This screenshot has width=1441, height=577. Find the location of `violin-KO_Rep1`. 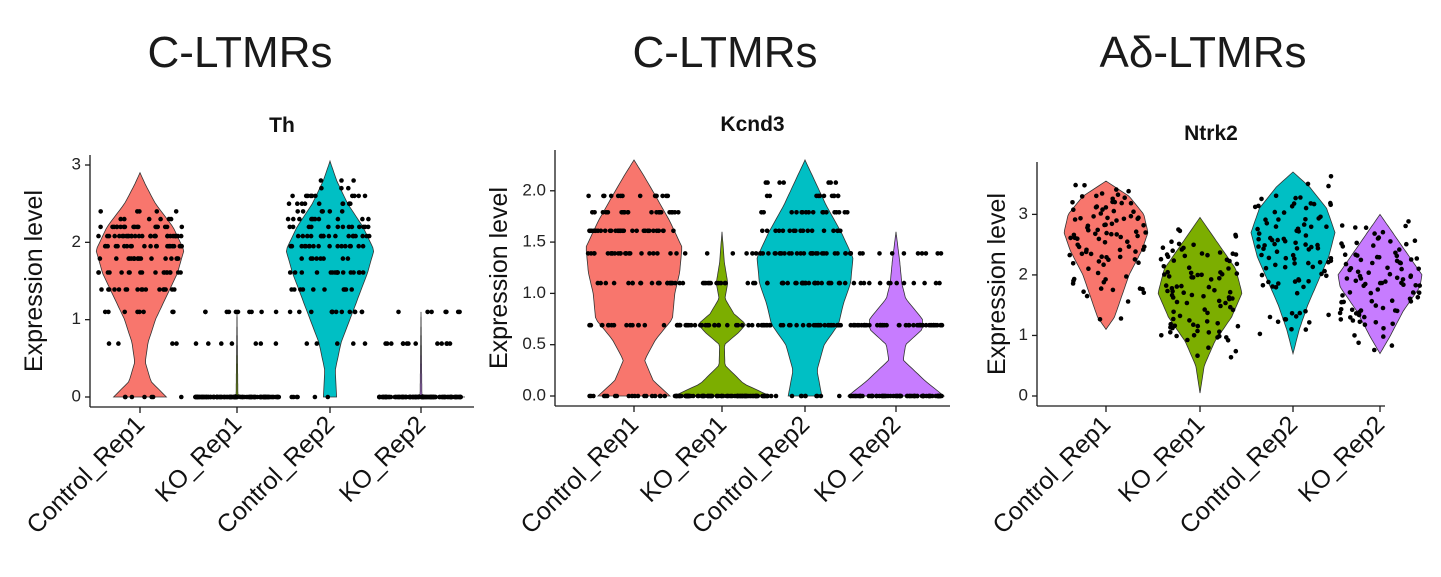

violin-KO_Rep1 is located at coordinates (237, 354).